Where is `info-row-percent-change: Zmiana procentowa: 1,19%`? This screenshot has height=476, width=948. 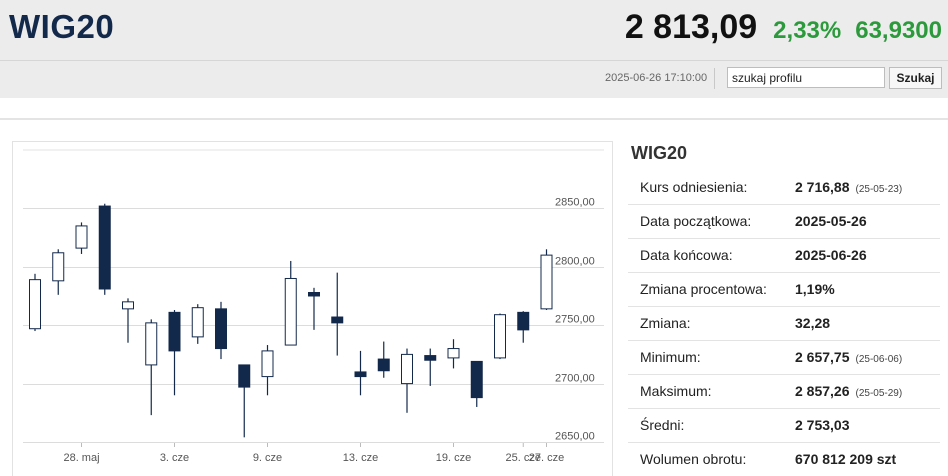
info-row-percent-change: Zmiana procentowa: 1,19% is located at coordinates (784, 290).